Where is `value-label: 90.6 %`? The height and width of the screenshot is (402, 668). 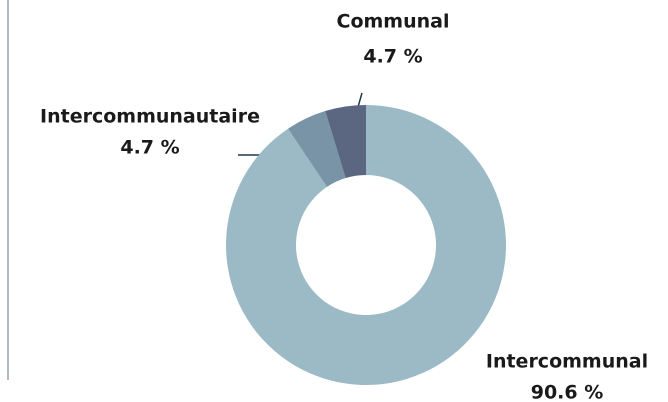
value-label: 90.6 % is located at coordinates (567, 392).